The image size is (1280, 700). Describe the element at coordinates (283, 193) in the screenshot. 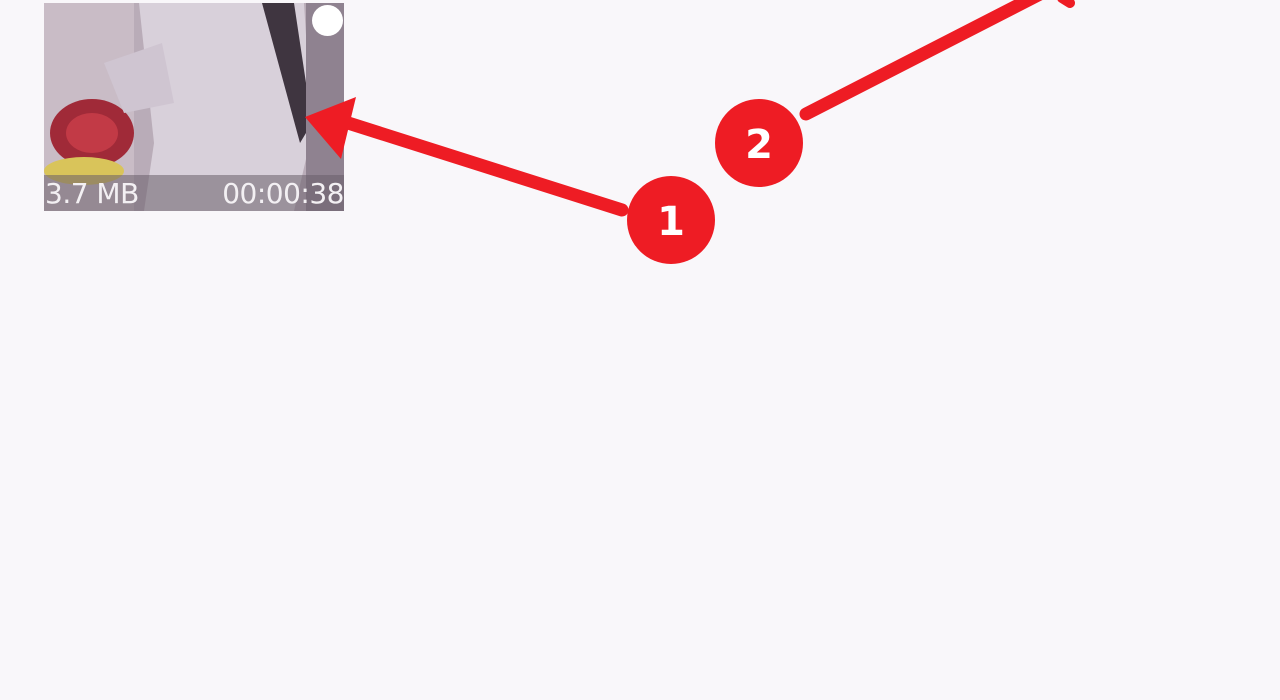

I see `duration-label: 00:00:38` at that location.